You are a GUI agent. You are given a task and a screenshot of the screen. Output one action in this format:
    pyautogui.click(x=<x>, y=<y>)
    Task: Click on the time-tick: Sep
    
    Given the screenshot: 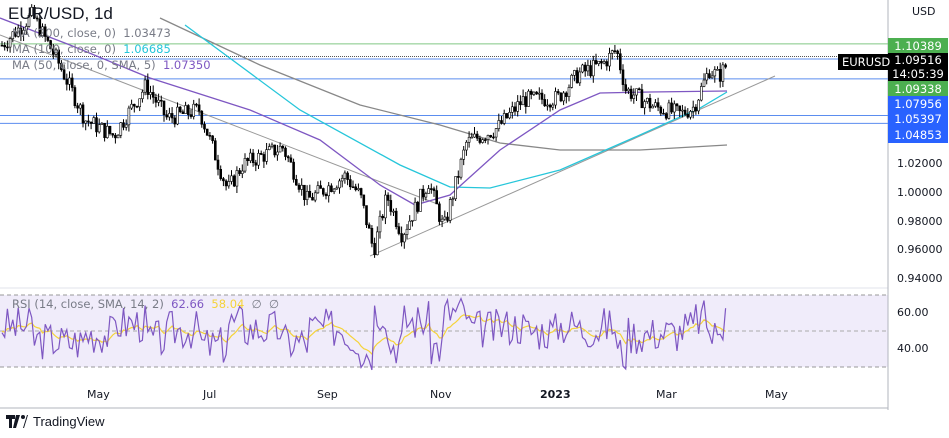 What is the action you would take?
    pyautogui.click(x=327, y=394)
    